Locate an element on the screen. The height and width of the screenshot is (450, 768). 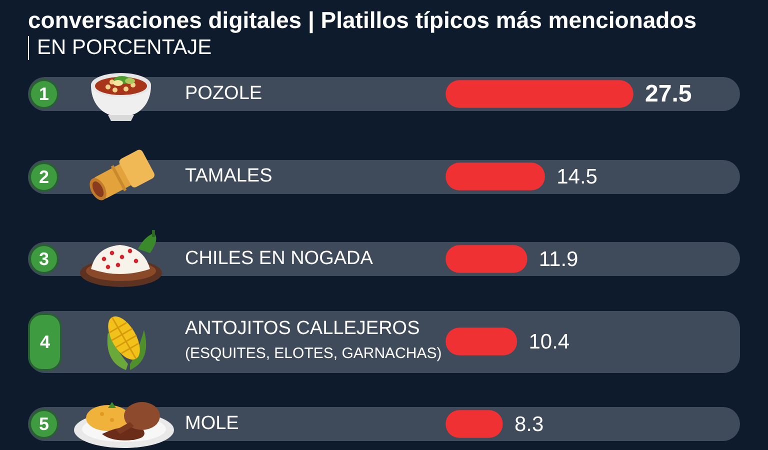
y-tick-label: POZOLE is located at coordinates (223, 93).